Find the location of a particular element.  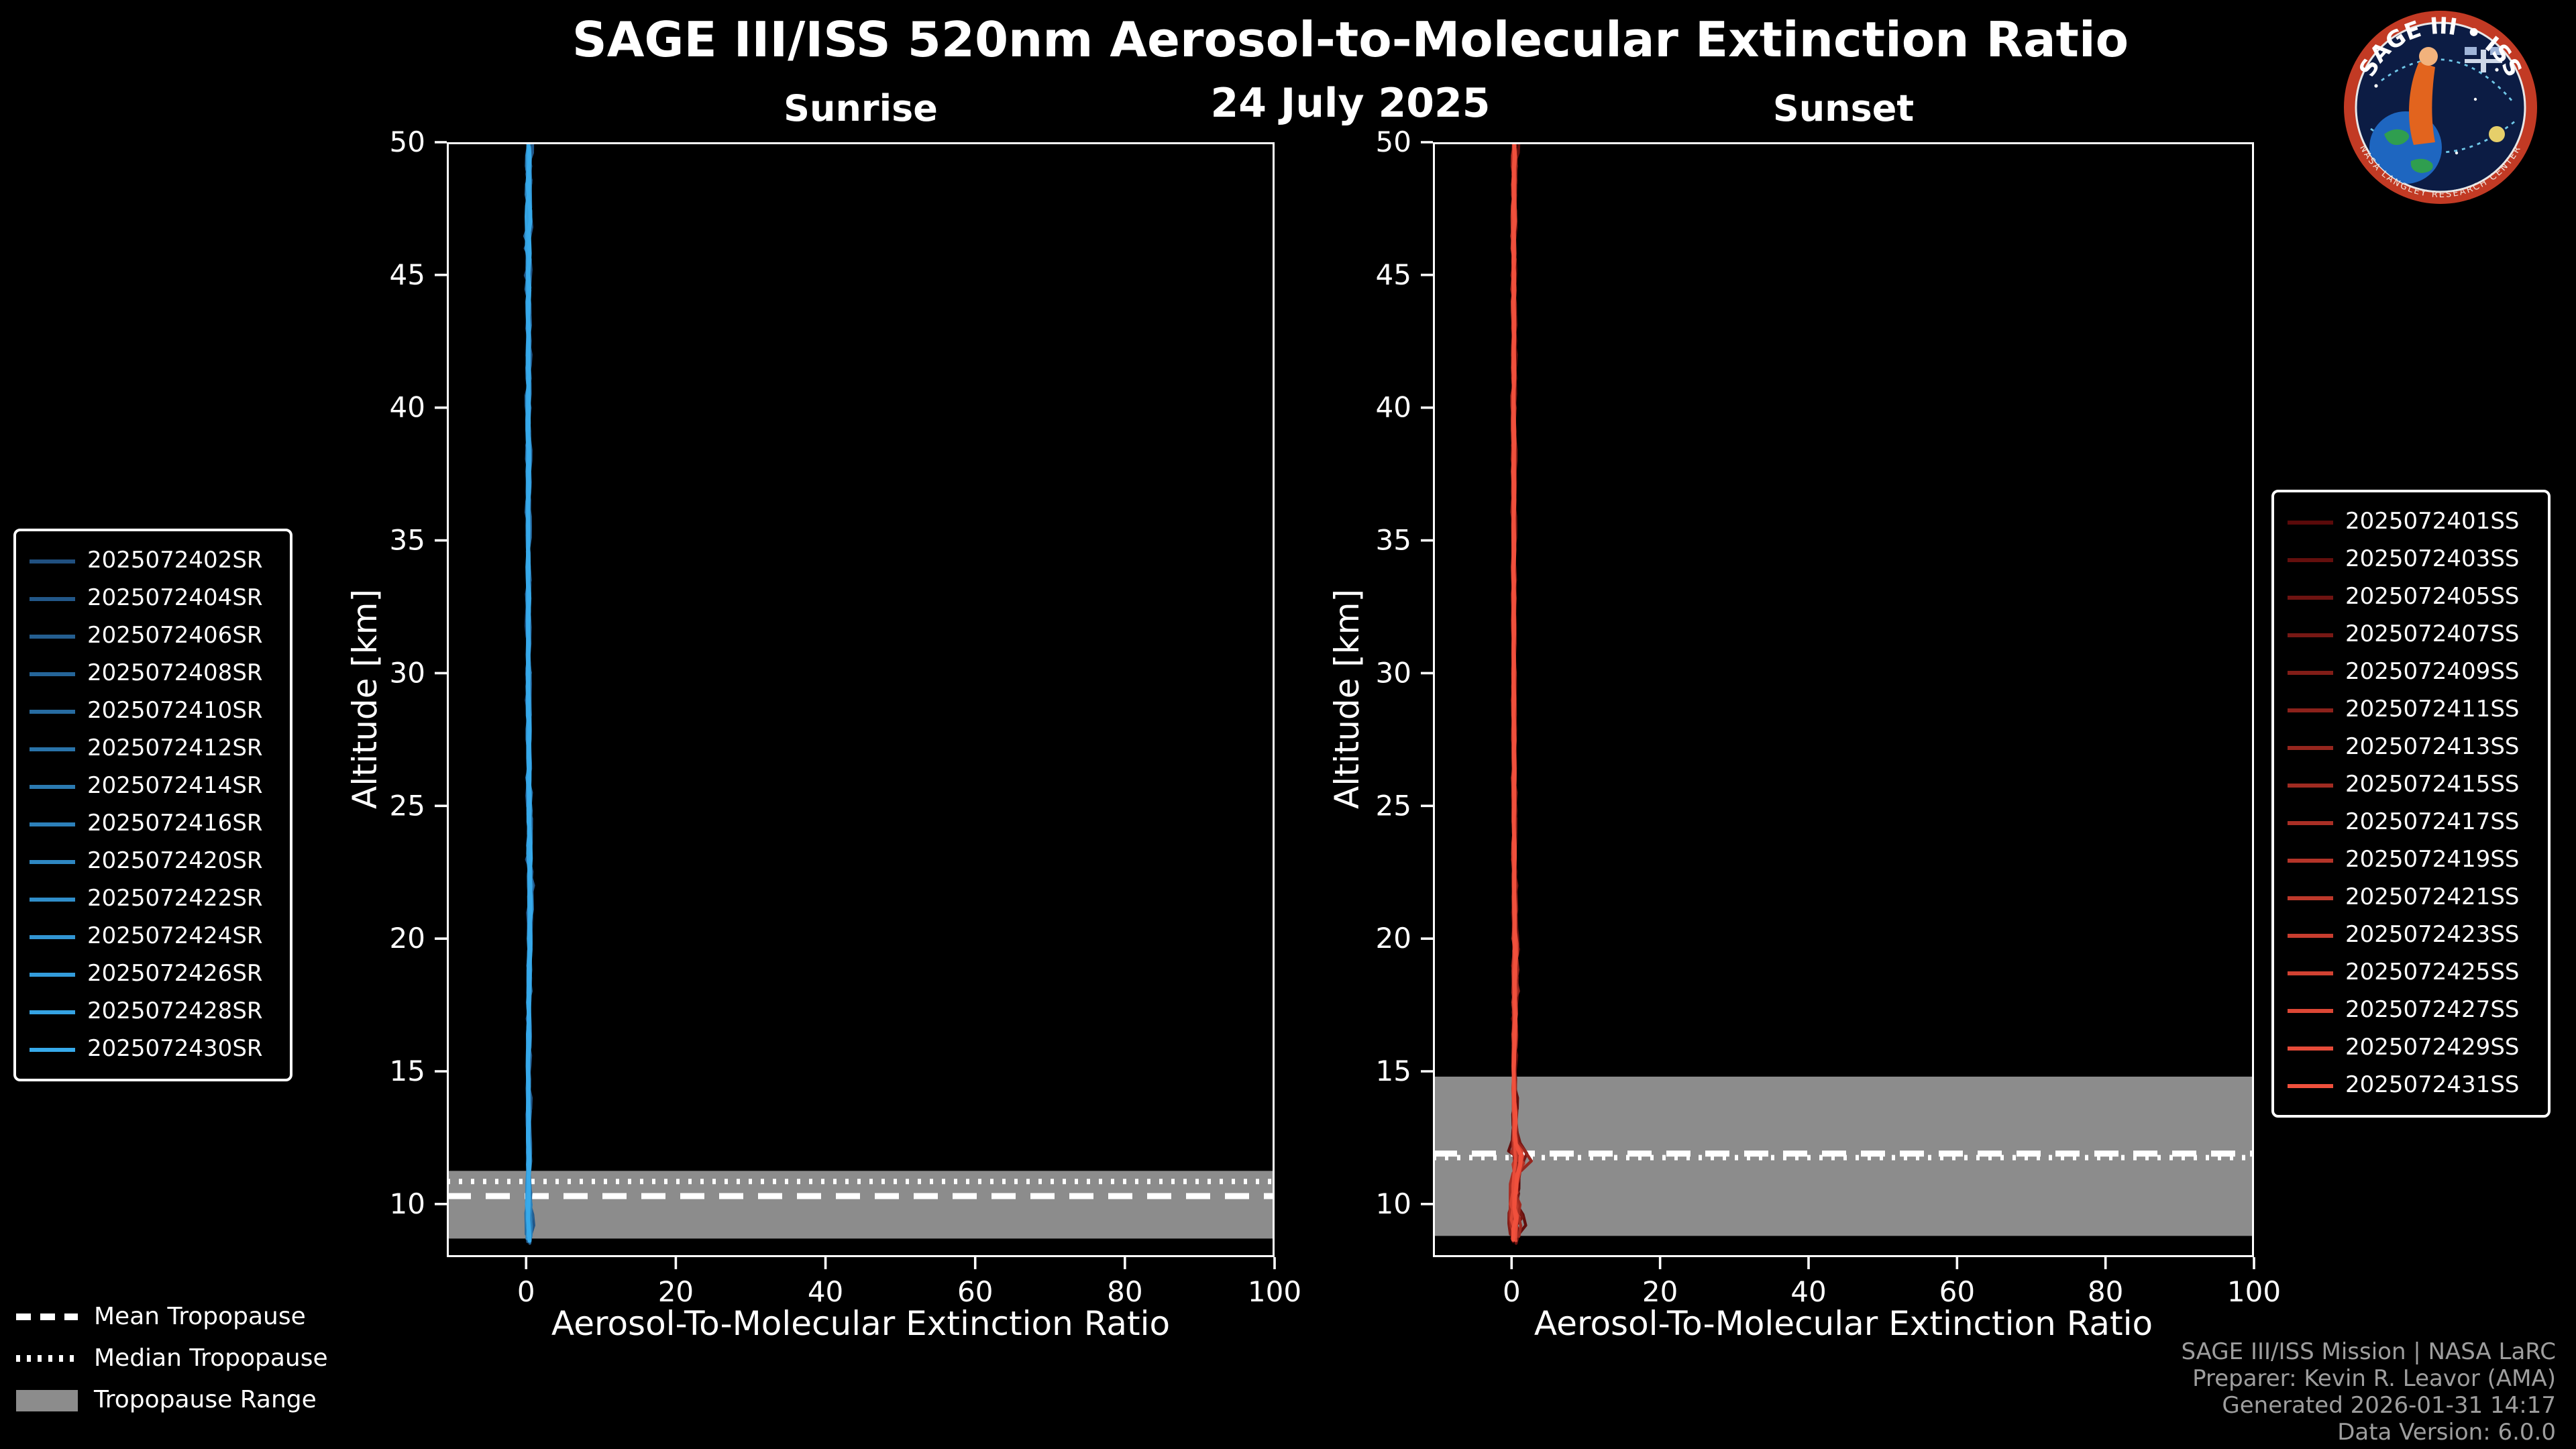

legend-label: Mean Tropopause is located at coordinates (200, 1317).